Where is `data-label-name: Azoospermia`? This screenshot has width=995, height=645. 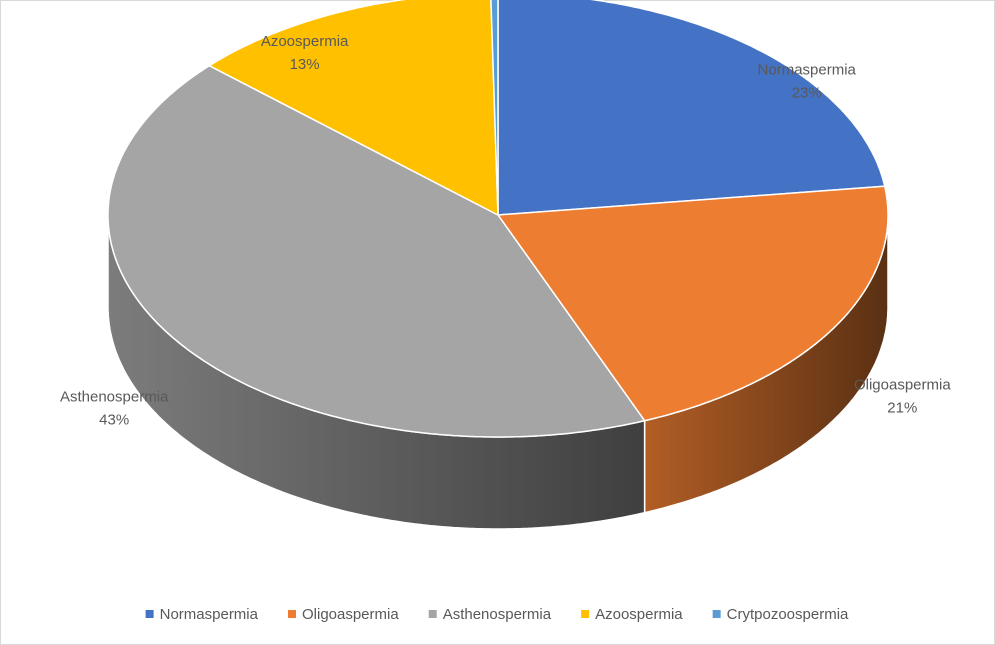
data-label-name: Azoospermia is located at coordinates (305, 41).